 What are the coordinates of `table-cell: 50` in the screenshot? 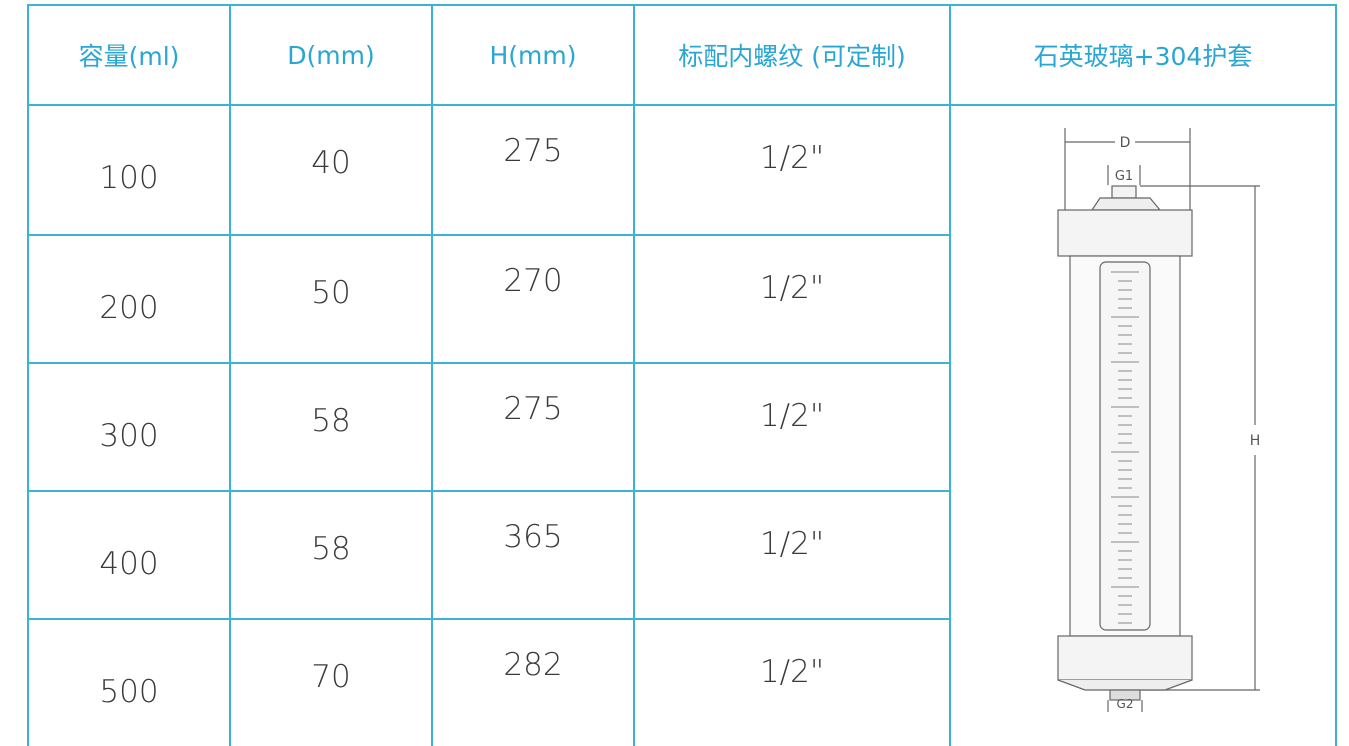 It's located at (331, 293).